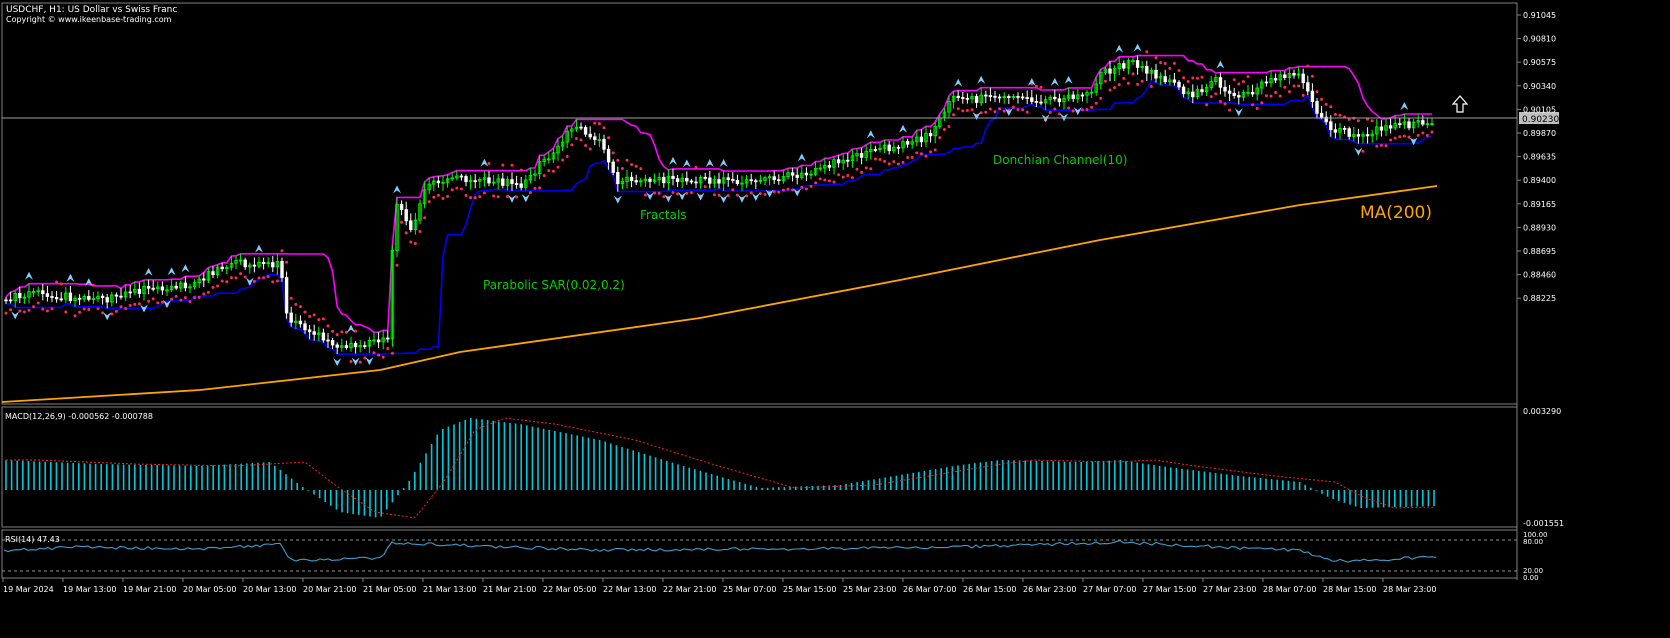 This screenshot has height=638, width=1670. Describe the element at coordinates (689, 589) in the screenshot. I see `time-tick-label: 22 Mar 21:00` at that location.